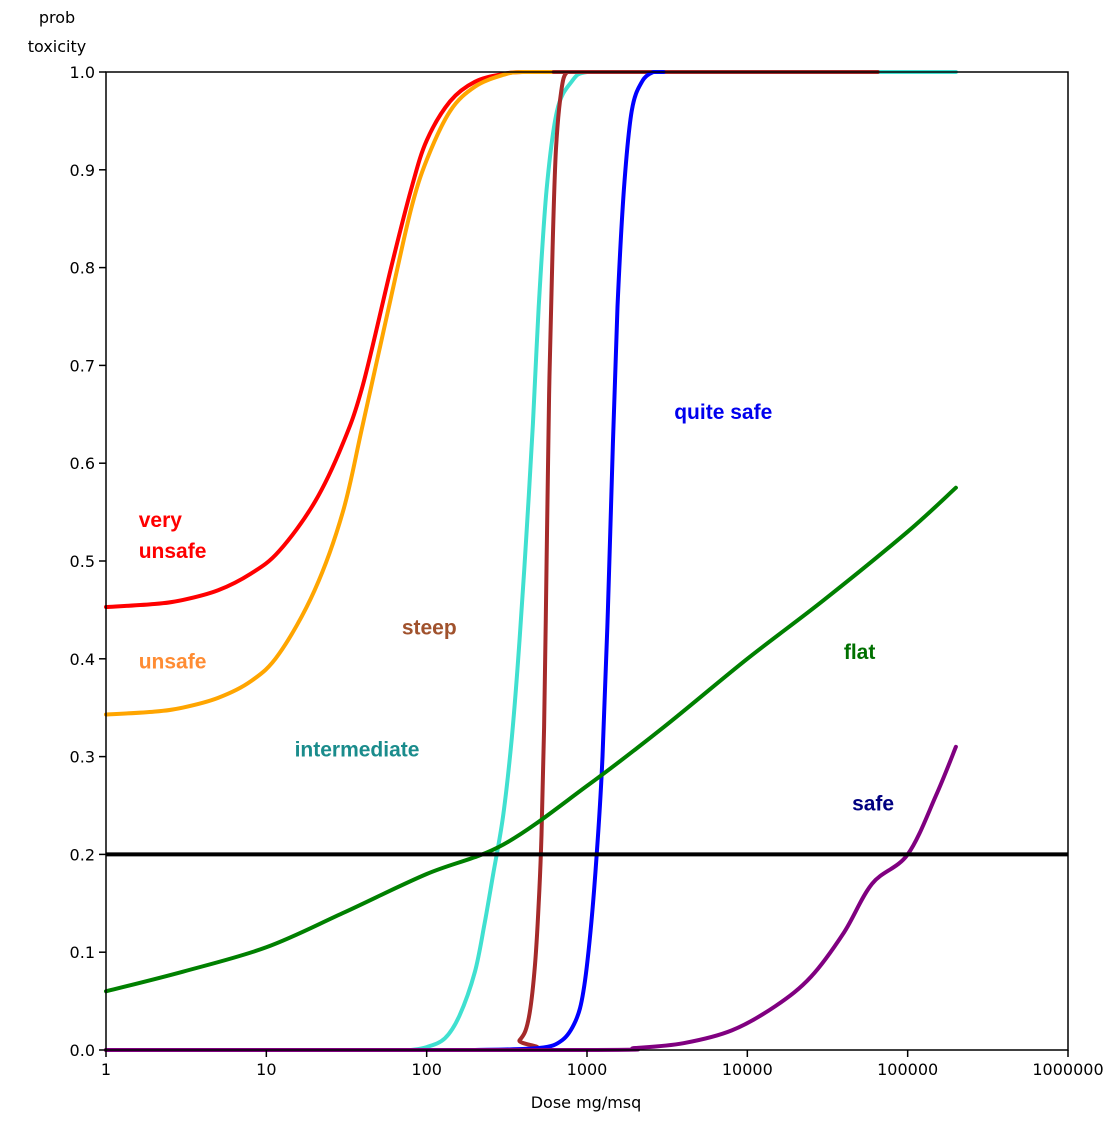  I want to click on x-tick-label: 10000, so click(747, 1069).